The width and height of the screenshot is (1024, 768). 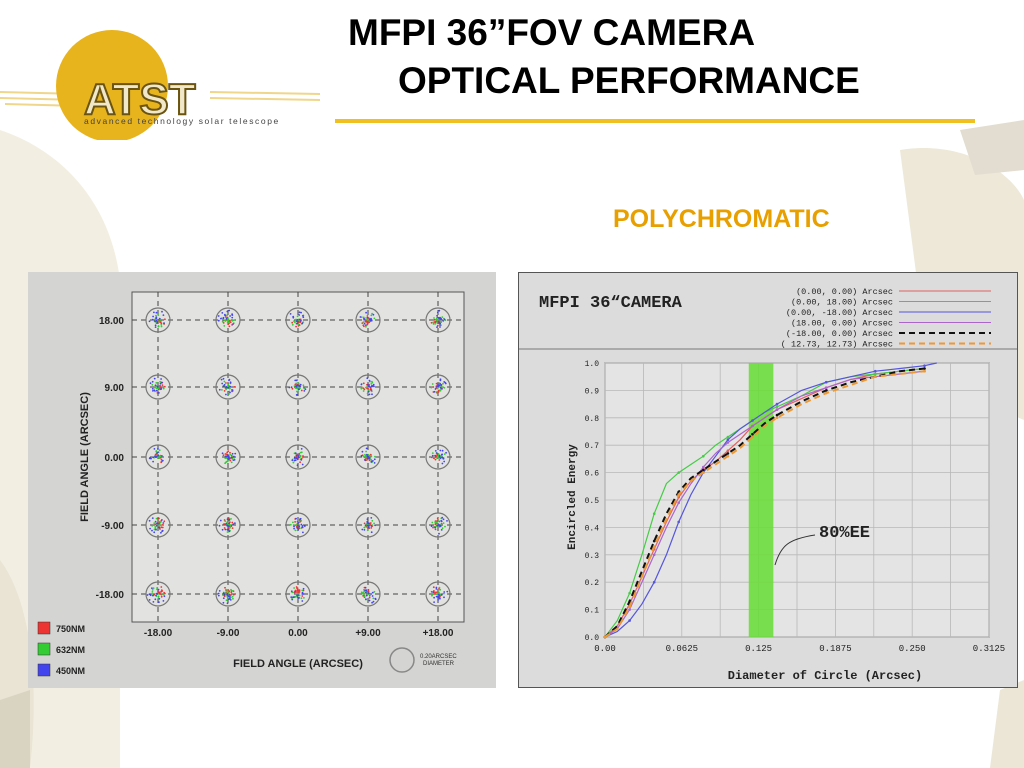 What do you see at coordinates (592, 528) in the screenshot?
I see `ee-y-tick-label: 0.4` at bounding box center [592, 528].